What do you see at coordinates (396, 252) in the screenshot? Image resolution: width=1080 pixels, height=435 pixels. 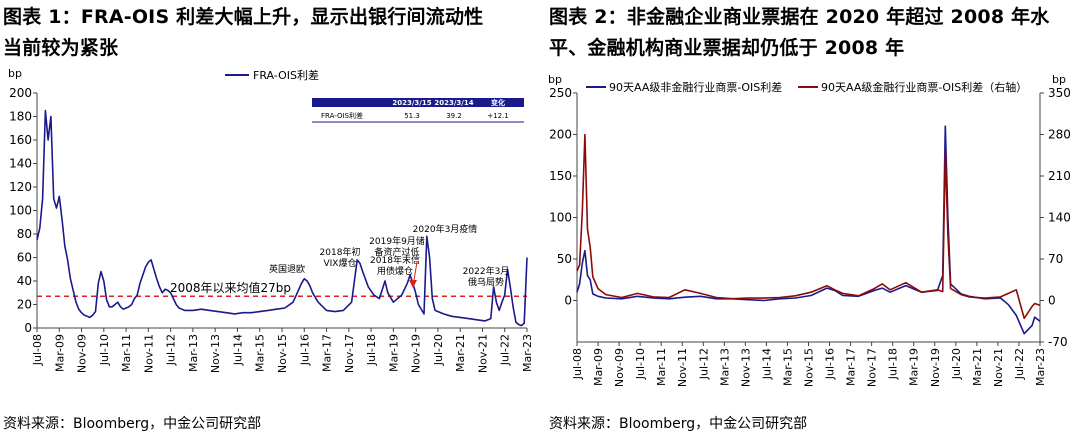 I see `annotation-label: 备资产过低` at bounding box center [396, 252].